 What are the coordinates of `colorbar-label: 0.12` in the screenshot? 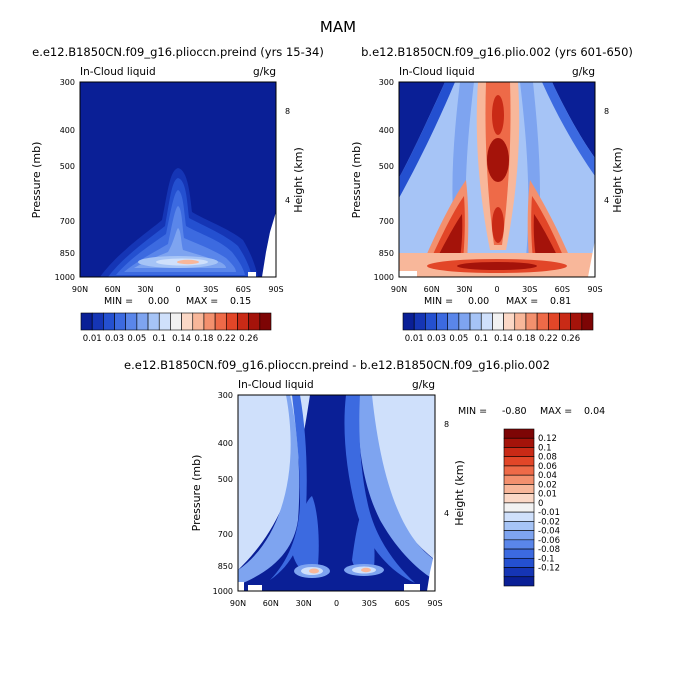 It's located at (547, 439).